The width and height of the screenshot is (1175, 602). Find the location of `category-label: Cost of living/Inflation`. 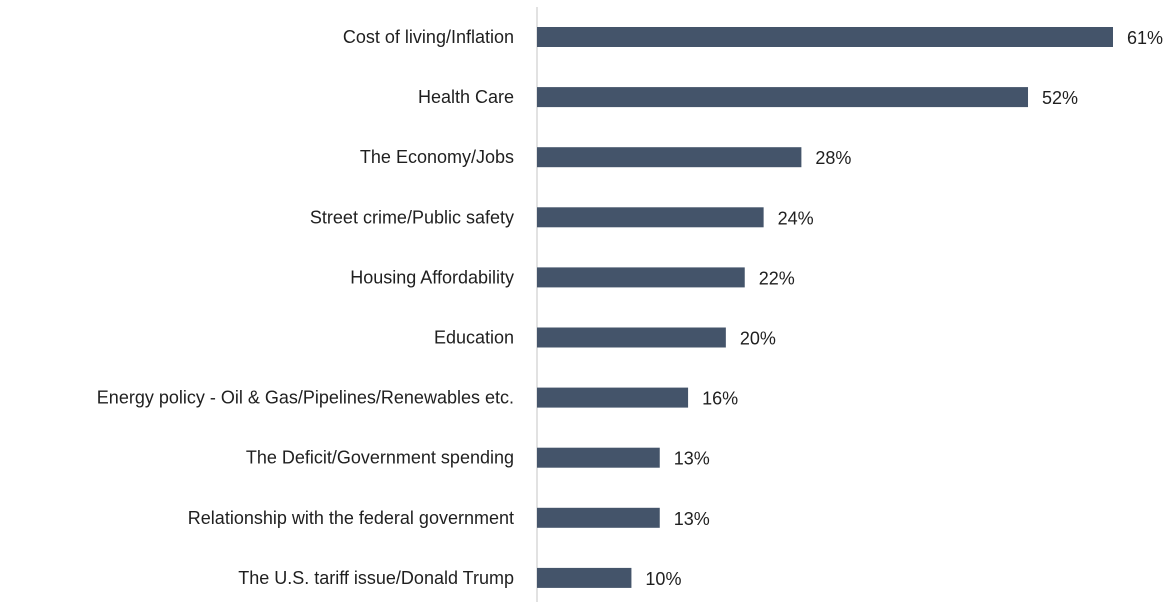

category-label: Cost of living/Inflation is located at coordinates (428, 37).